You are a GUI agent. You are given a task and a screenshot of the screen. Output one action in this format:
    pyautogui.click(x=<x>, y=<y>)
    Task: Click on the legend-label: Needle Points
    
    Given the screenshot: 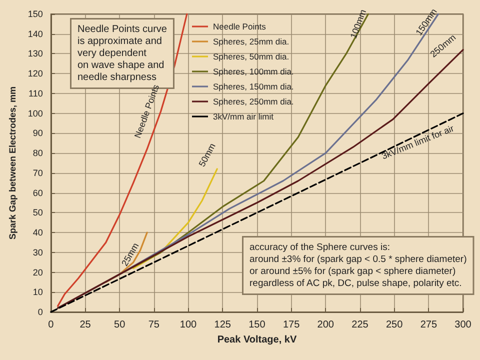 What is the action you would take?
    pyautogui.click(x=239, y=27)
    